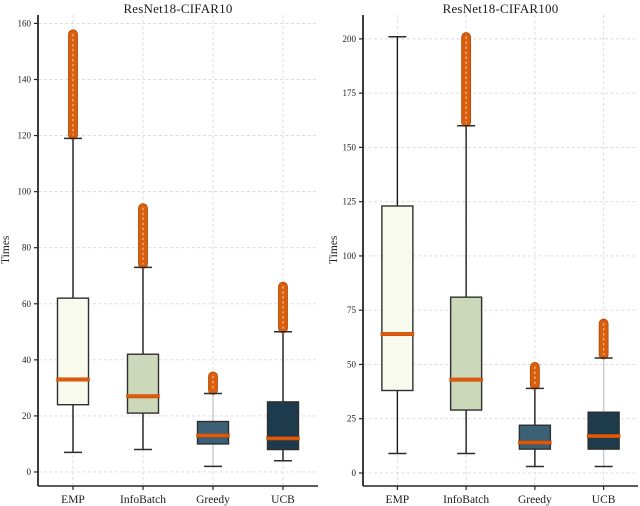 The height and width of the screenshot is (506, 640). I want to click on y-tick-label: 125, so click(350, 202).